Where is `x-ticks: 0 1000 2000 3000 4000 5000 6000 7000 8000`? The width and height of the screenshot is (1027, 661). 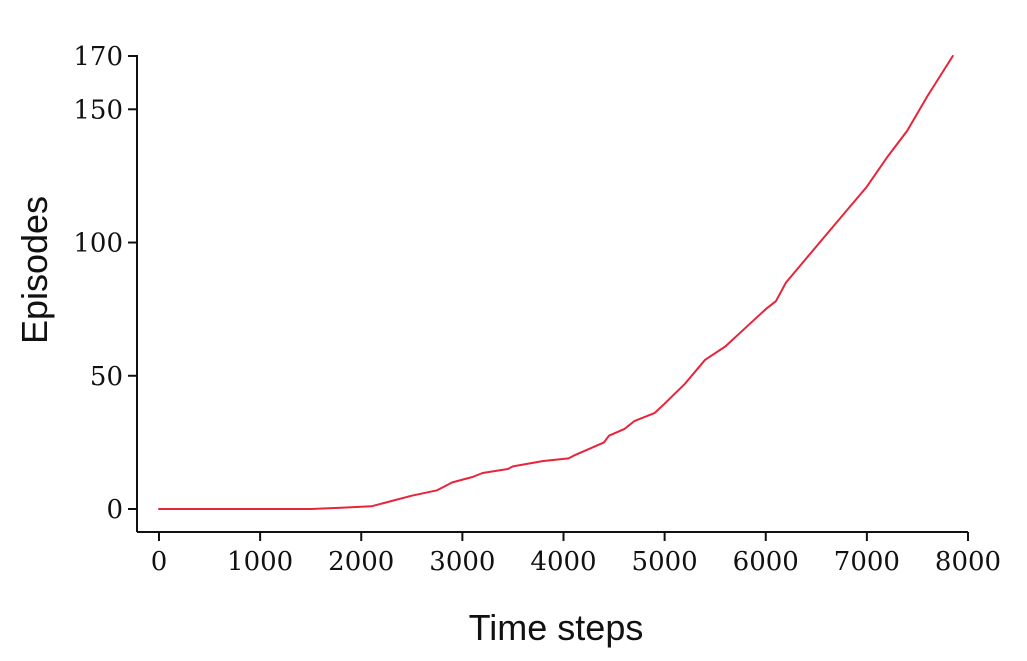
x-ticks: 0 1000 2000 3000 4000 5000 6000 7000 8000 is located at coordinates (576, 554).